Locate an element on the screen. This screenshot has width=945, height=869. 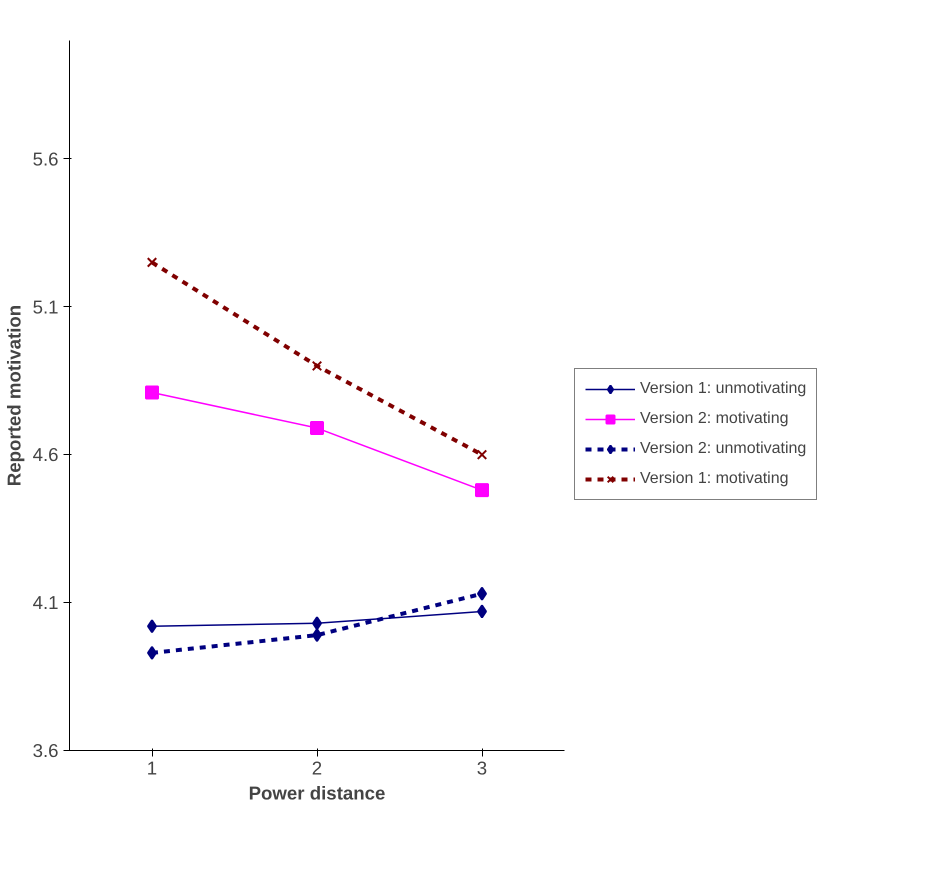
legend-label: Version 1: motivating is located at coordinates (714, 479).